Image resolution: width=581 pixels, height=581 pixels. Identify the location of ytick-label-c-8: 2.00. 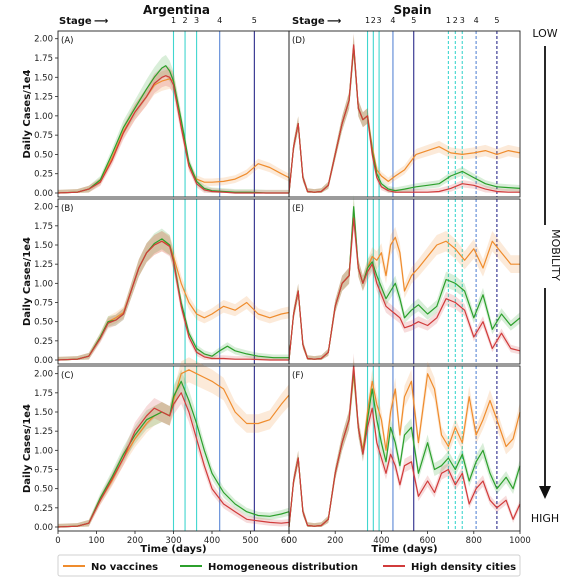
(43, 375).